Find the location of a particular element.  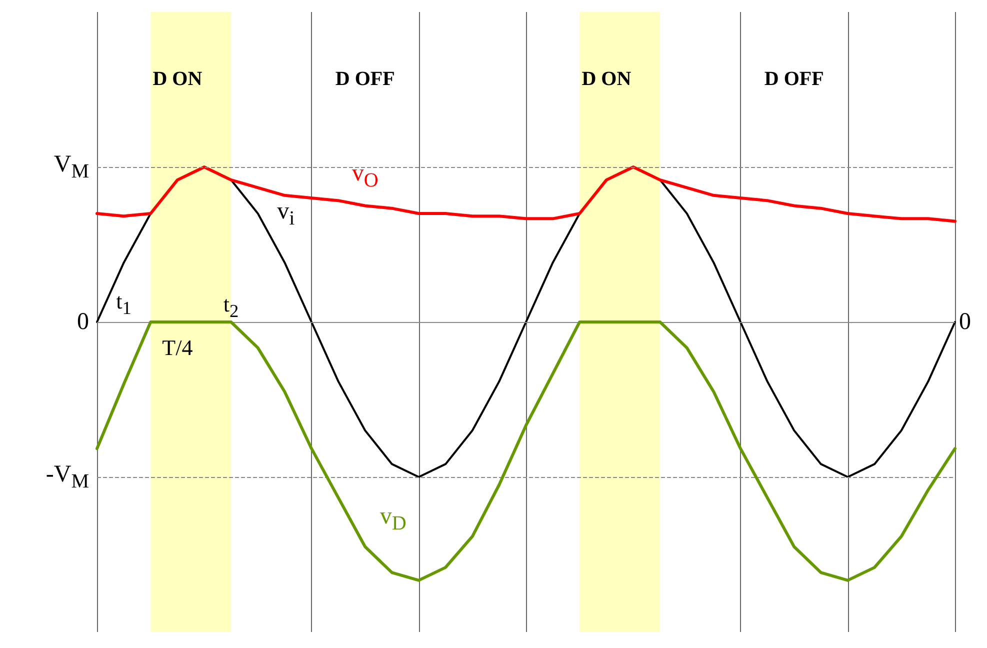

ref-line-label: -V$_{M}$ is located at coordinates (67, 477).